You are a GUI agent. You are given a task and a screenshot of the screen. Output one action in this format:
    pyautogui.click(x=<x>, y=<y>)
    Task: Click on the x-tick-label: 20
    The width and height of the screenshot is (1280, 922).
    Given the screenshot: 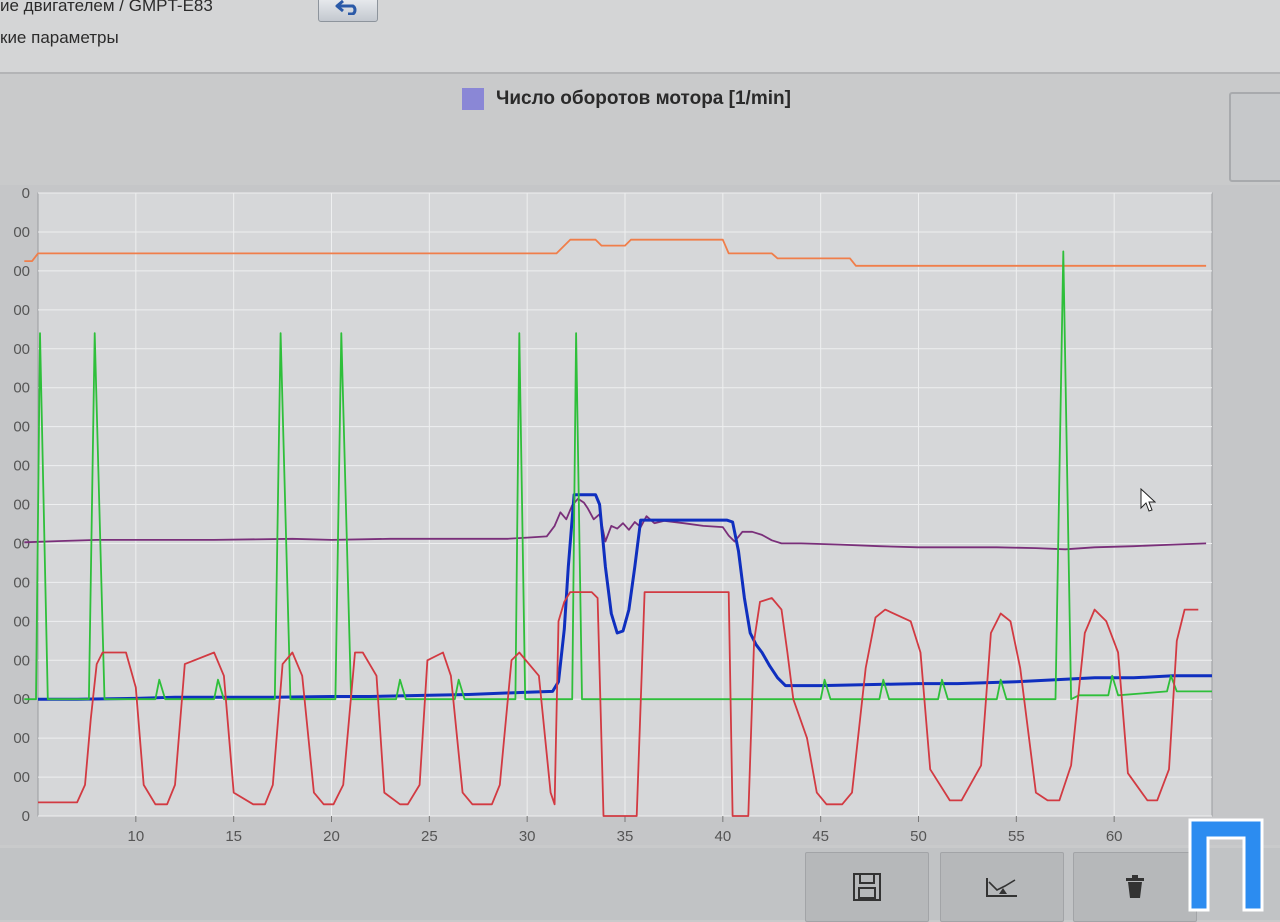 What is the action you would take?
    pyautogui.click(x=331, y=836)
    